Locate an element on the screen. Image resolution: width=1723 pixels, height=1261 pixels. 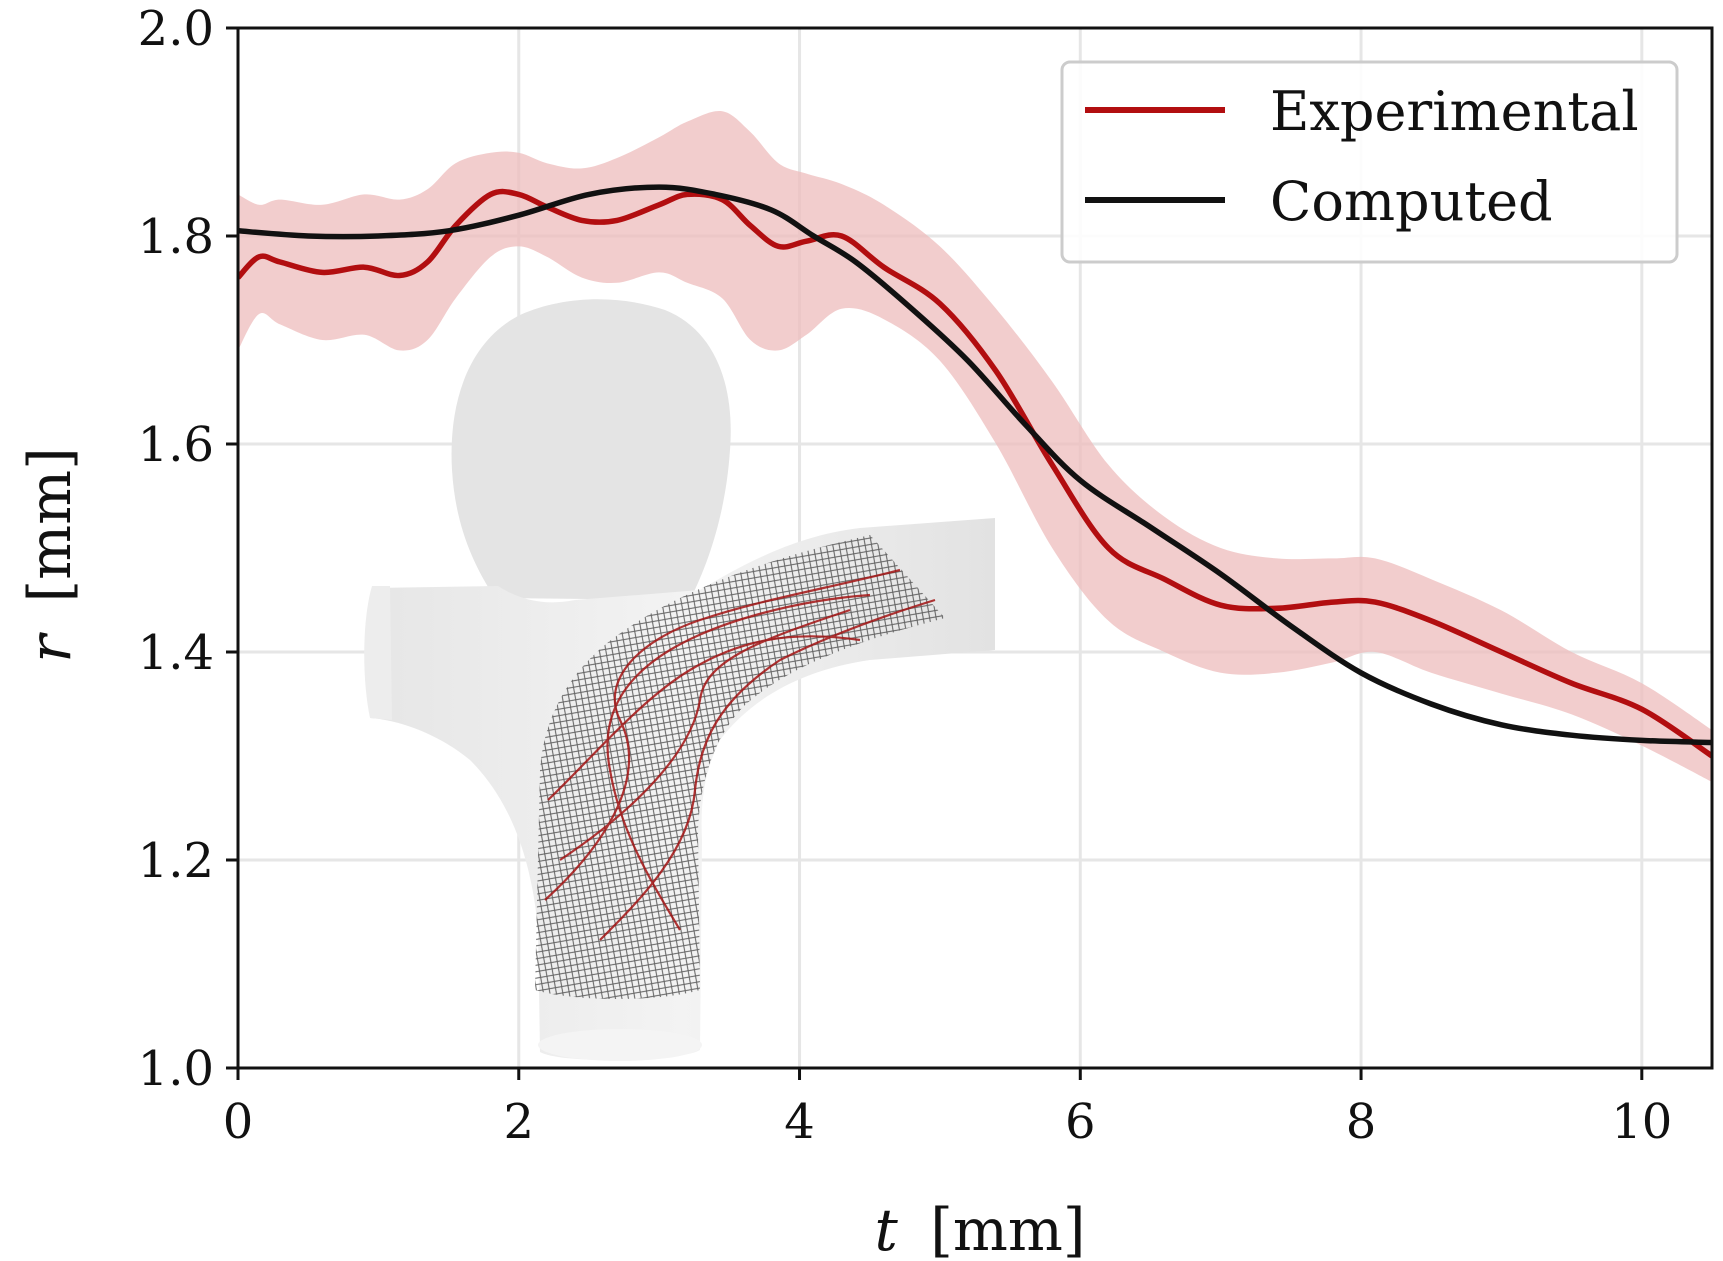
y-tick-label-0: 1.0 is located at coordinates (176, 1069).